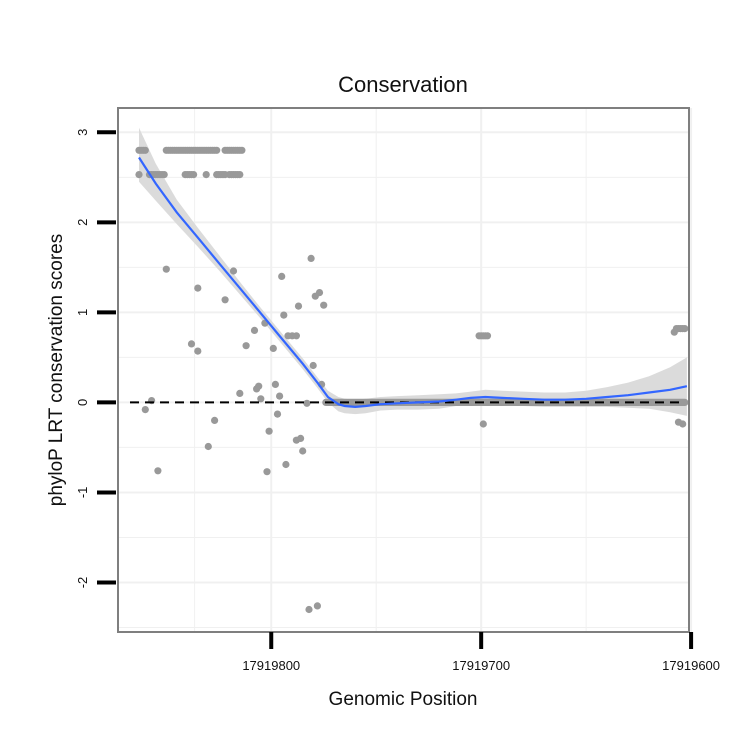 This screenshot has height=750, width=750. I want to click on y-tick-label: 1, so click(82, 312).